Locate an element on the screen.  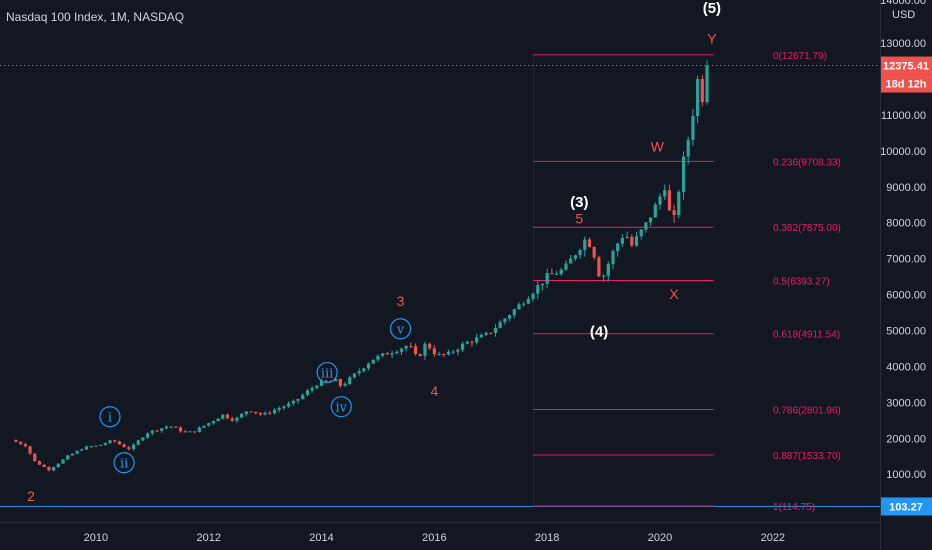
fib-level-label: 0.236(9708.33) is located at coordinates (807, 162).